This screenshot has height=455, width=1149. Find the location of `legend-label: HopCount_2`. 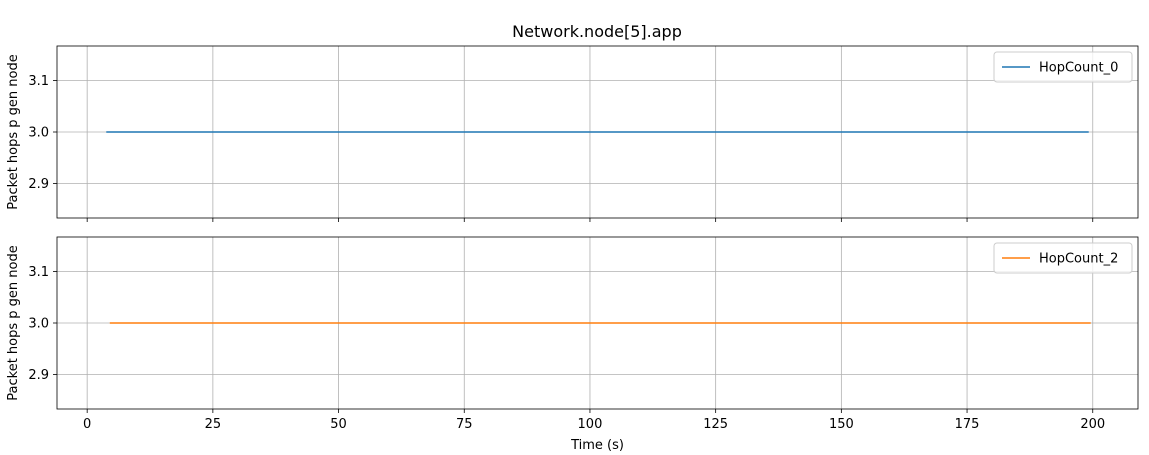

legend-label: HopCount_2 is located at coordinates (1078, 259).